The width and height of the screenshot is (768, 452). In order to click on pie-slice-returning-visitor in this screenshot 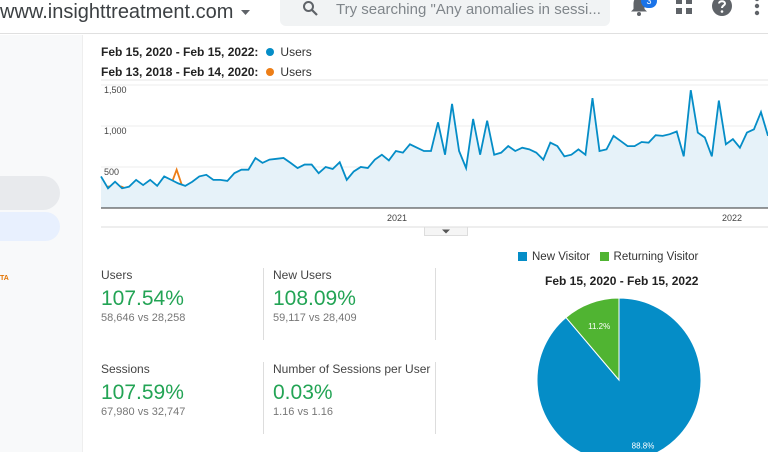, I will do `click(592, 339)`.